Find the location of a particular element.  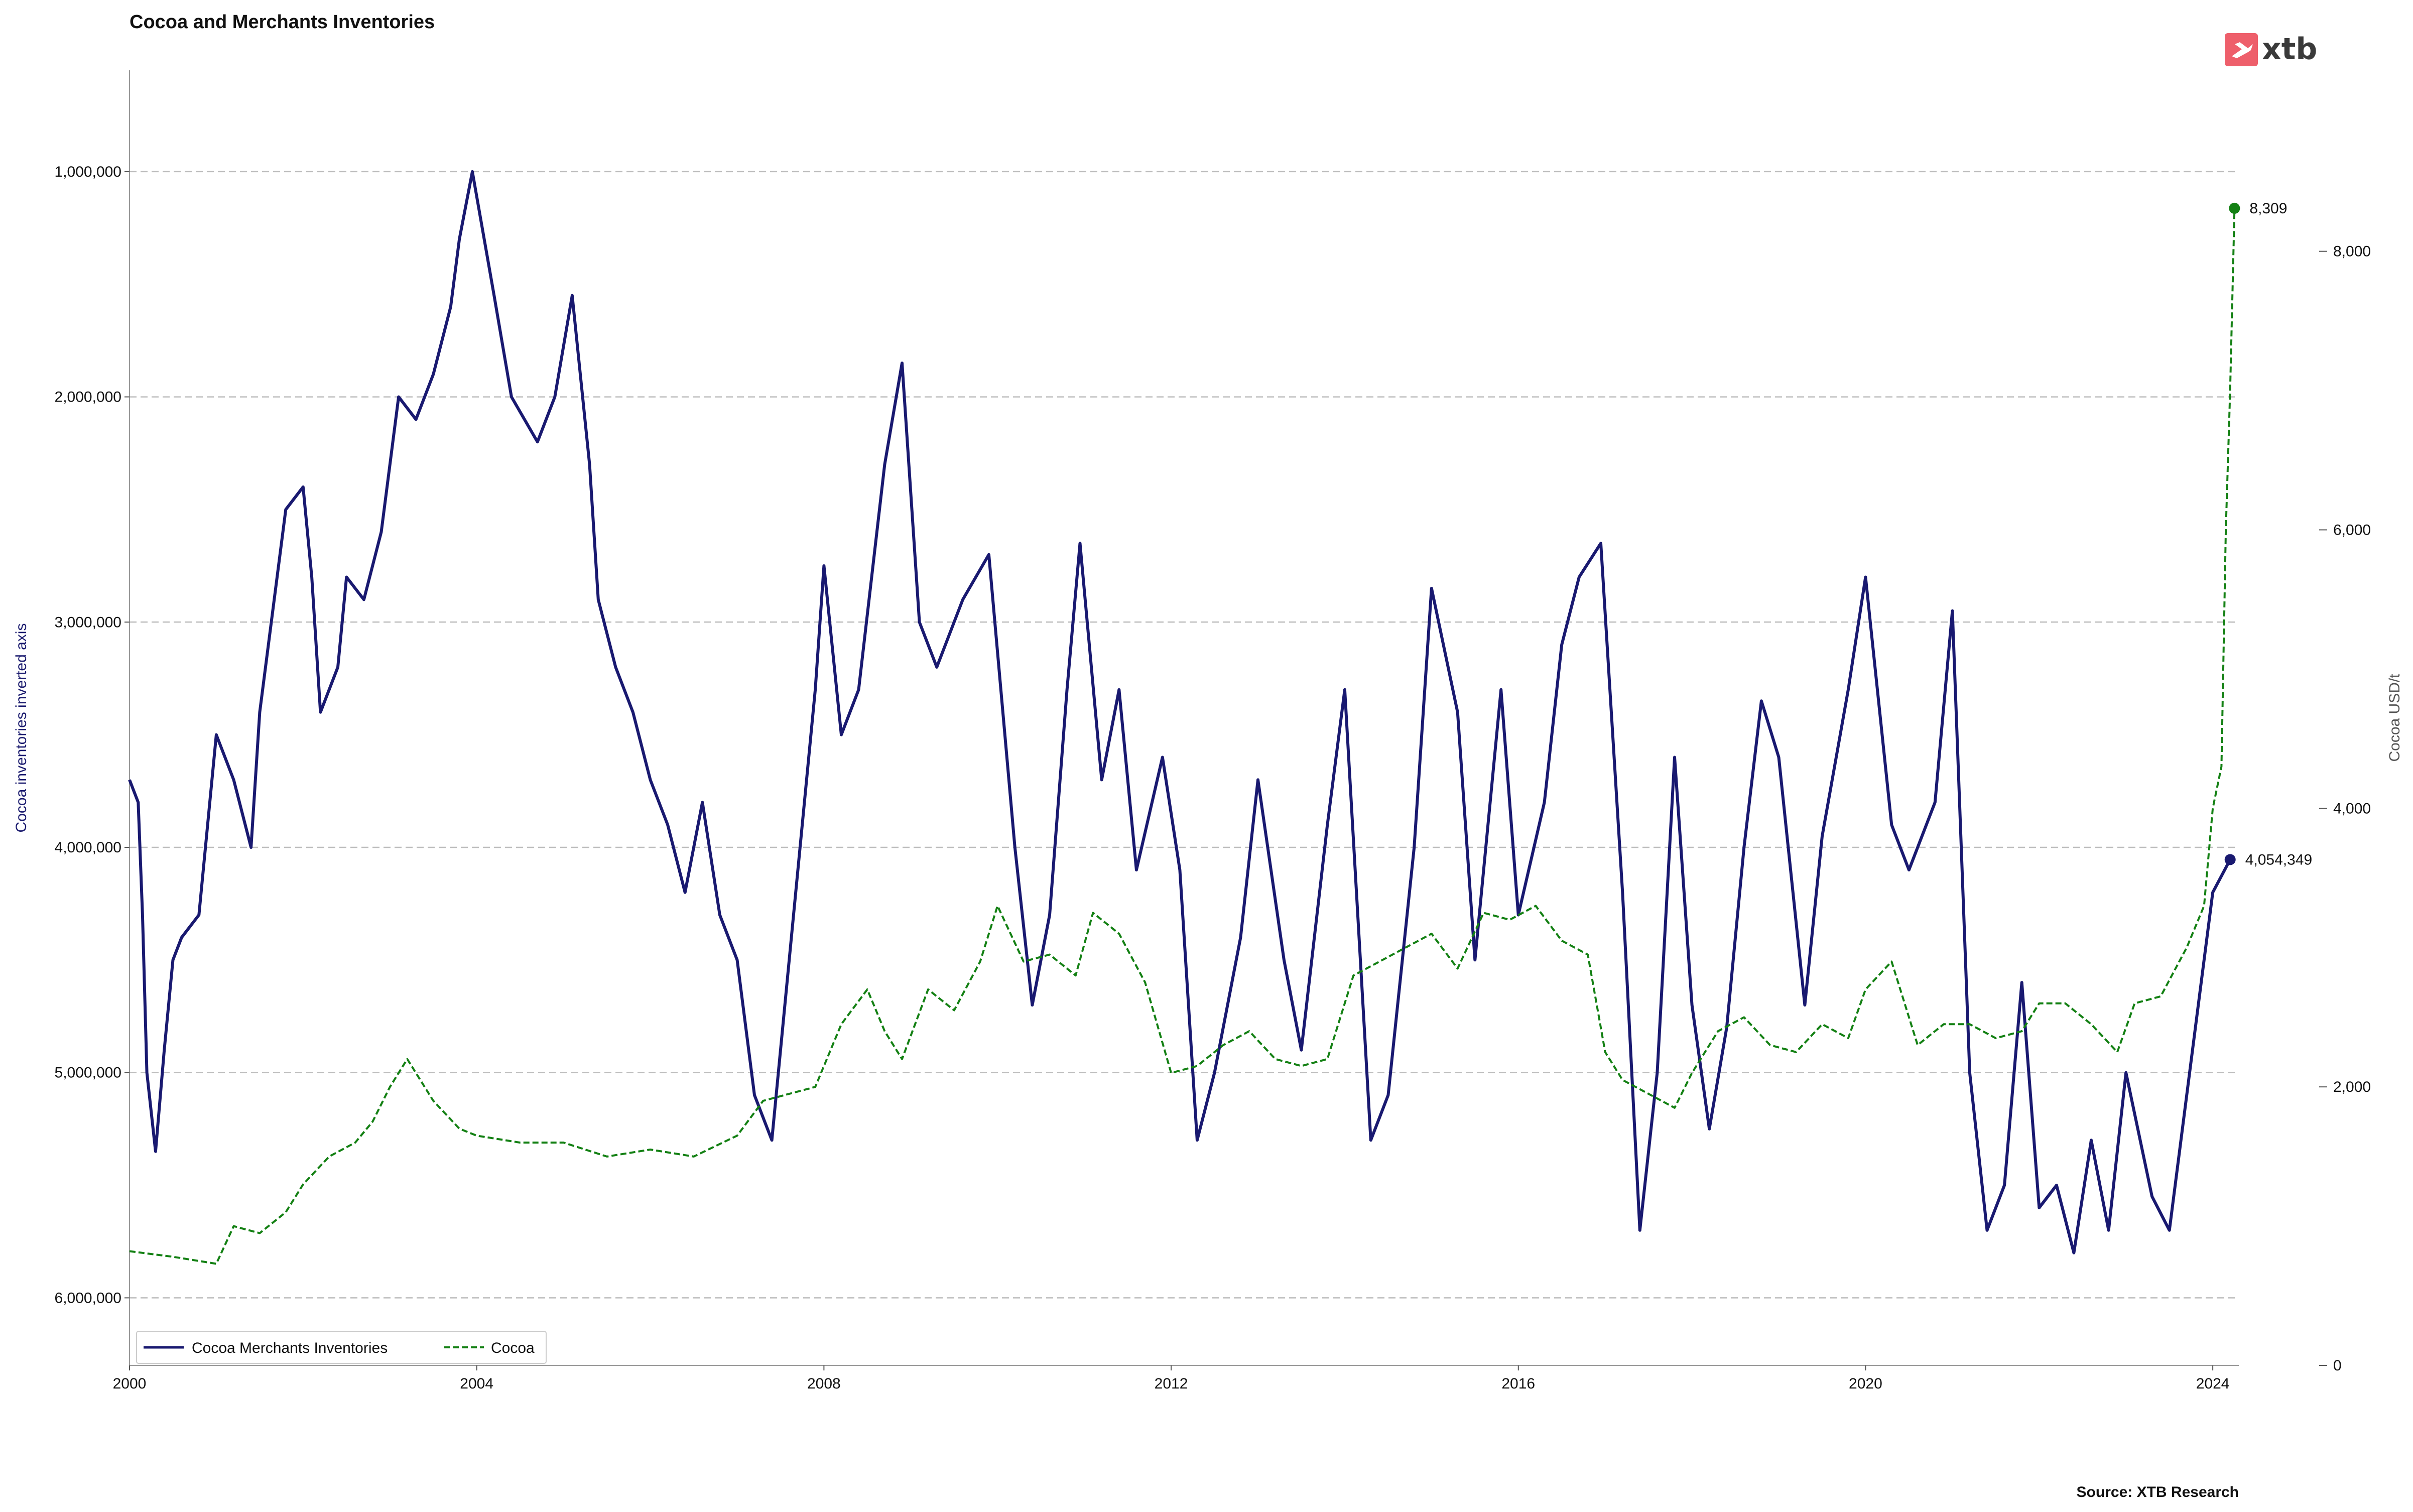

legend: Cocoa Merchants Inventories Cocoa is located at coordinates (341, 1347).